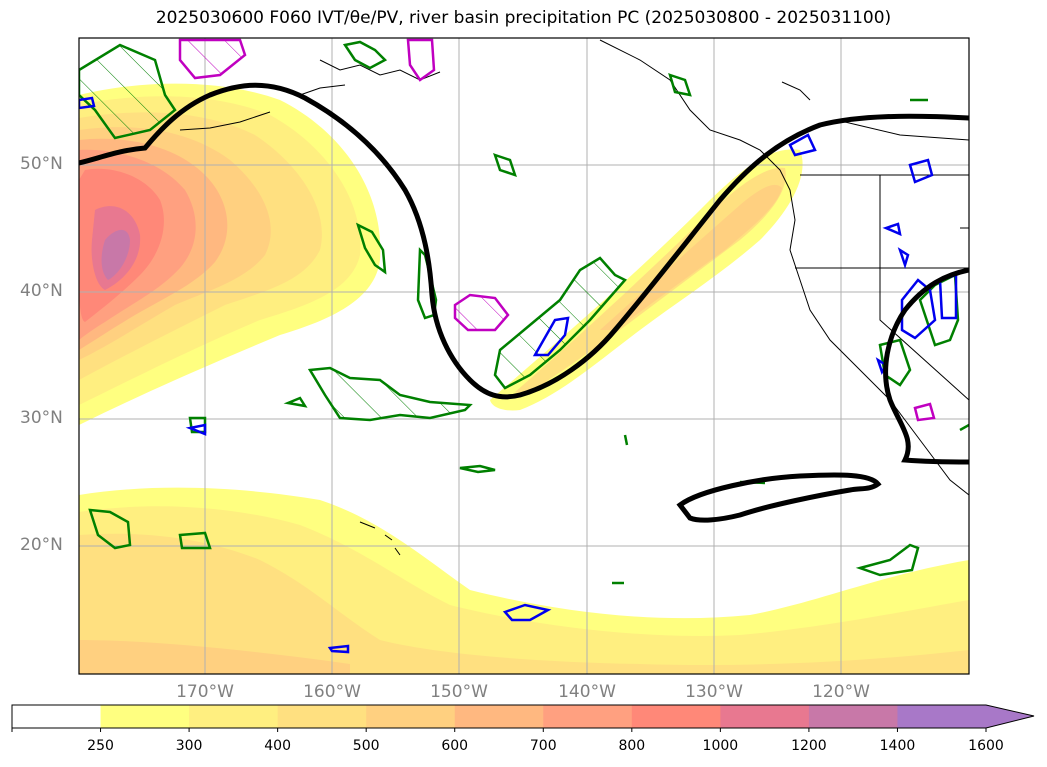  Describe the element at coordinates (455, 746) in the screenshot. I see `colorbar-tick-label: 600` at that location.